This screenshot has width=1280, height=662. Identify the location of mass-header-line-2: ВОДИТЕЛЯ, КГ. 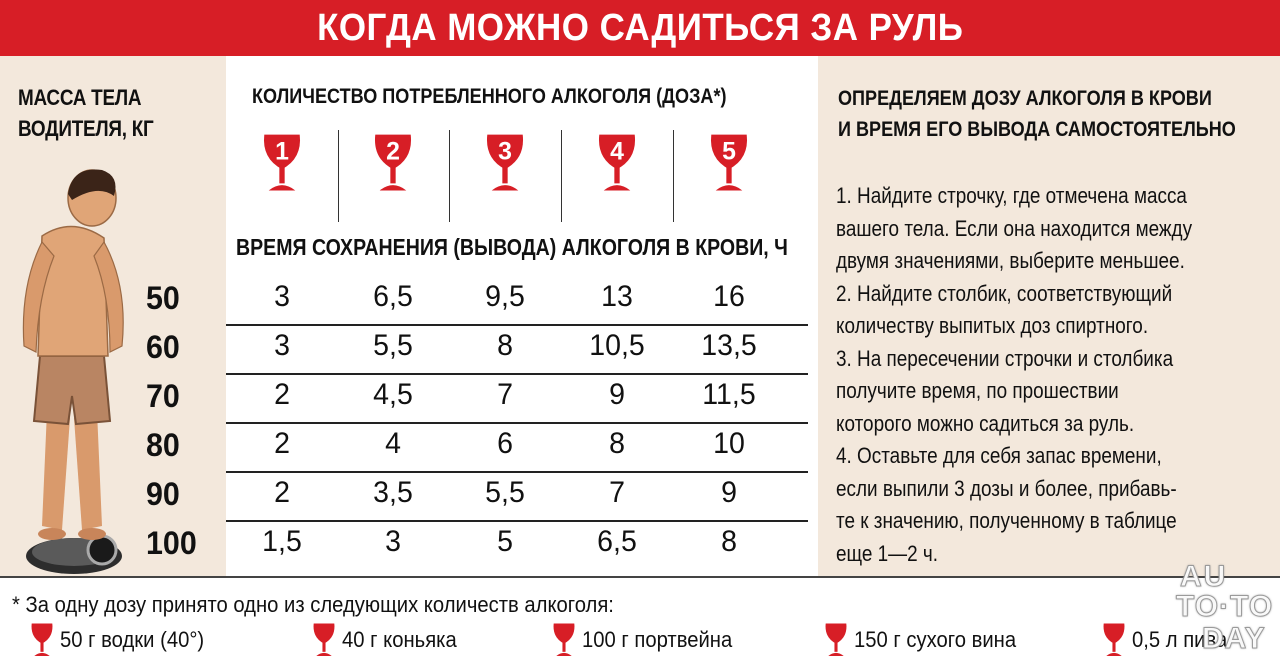
(86, 128).